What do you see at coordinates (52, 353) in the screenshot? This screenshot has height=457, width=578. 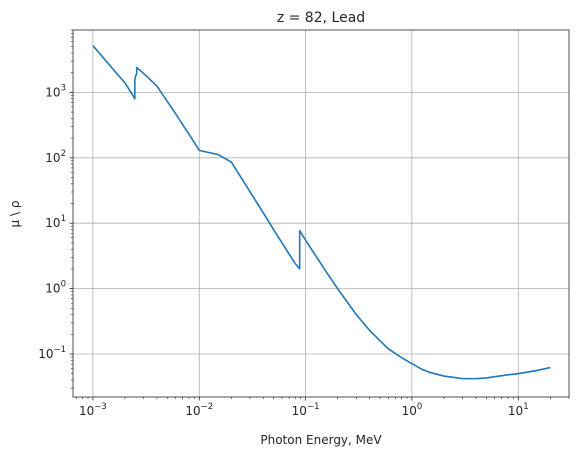 I see `y-tick-label: 10⁻¹` at bounding box center [52, 353].